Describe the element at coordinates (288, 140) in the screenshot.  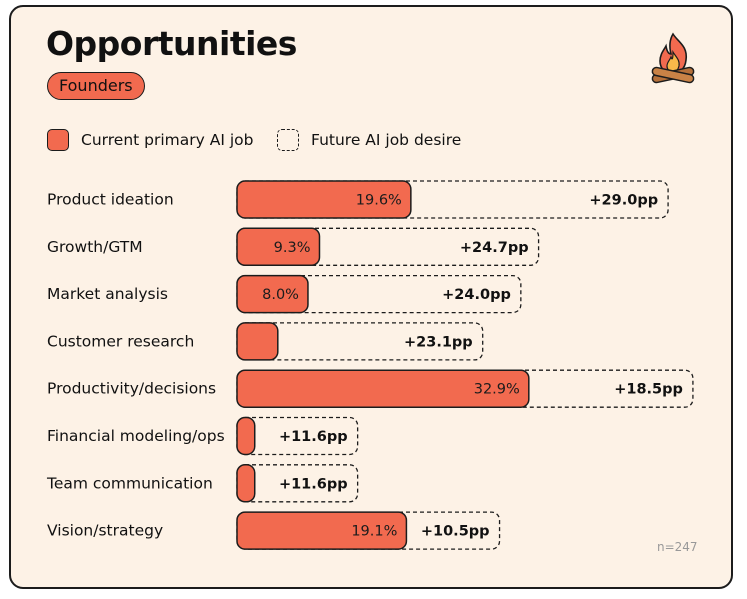
I see `legend-future-swatch` at that location.